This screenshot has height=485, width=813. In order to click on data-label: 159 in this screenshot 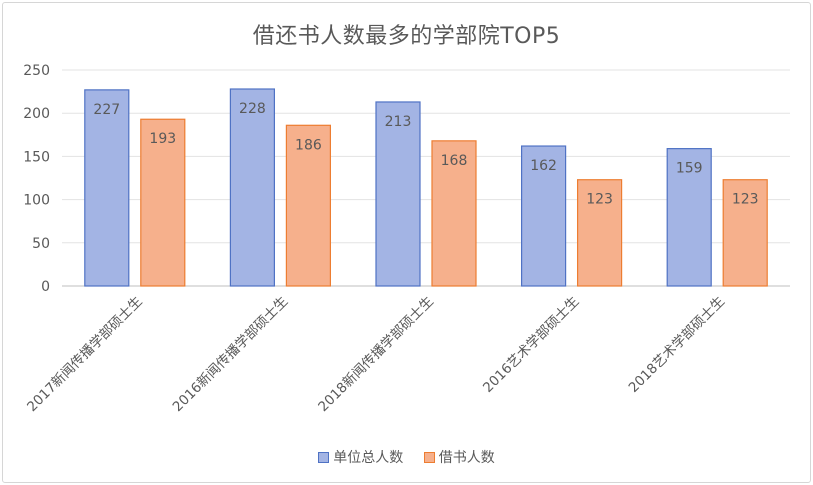, I will do `click(689, 169)`.